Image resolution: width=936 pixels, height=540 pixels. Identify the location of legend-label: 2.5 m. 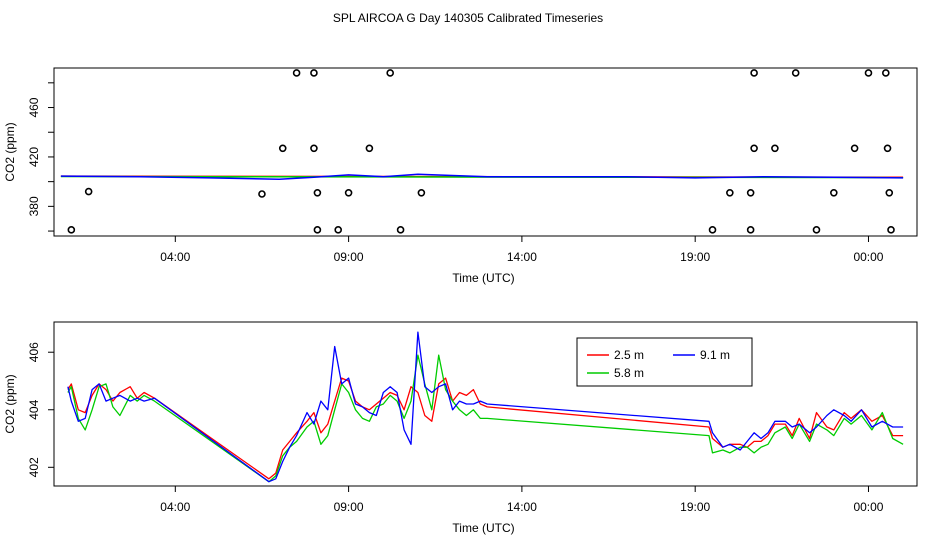
(629, 355).